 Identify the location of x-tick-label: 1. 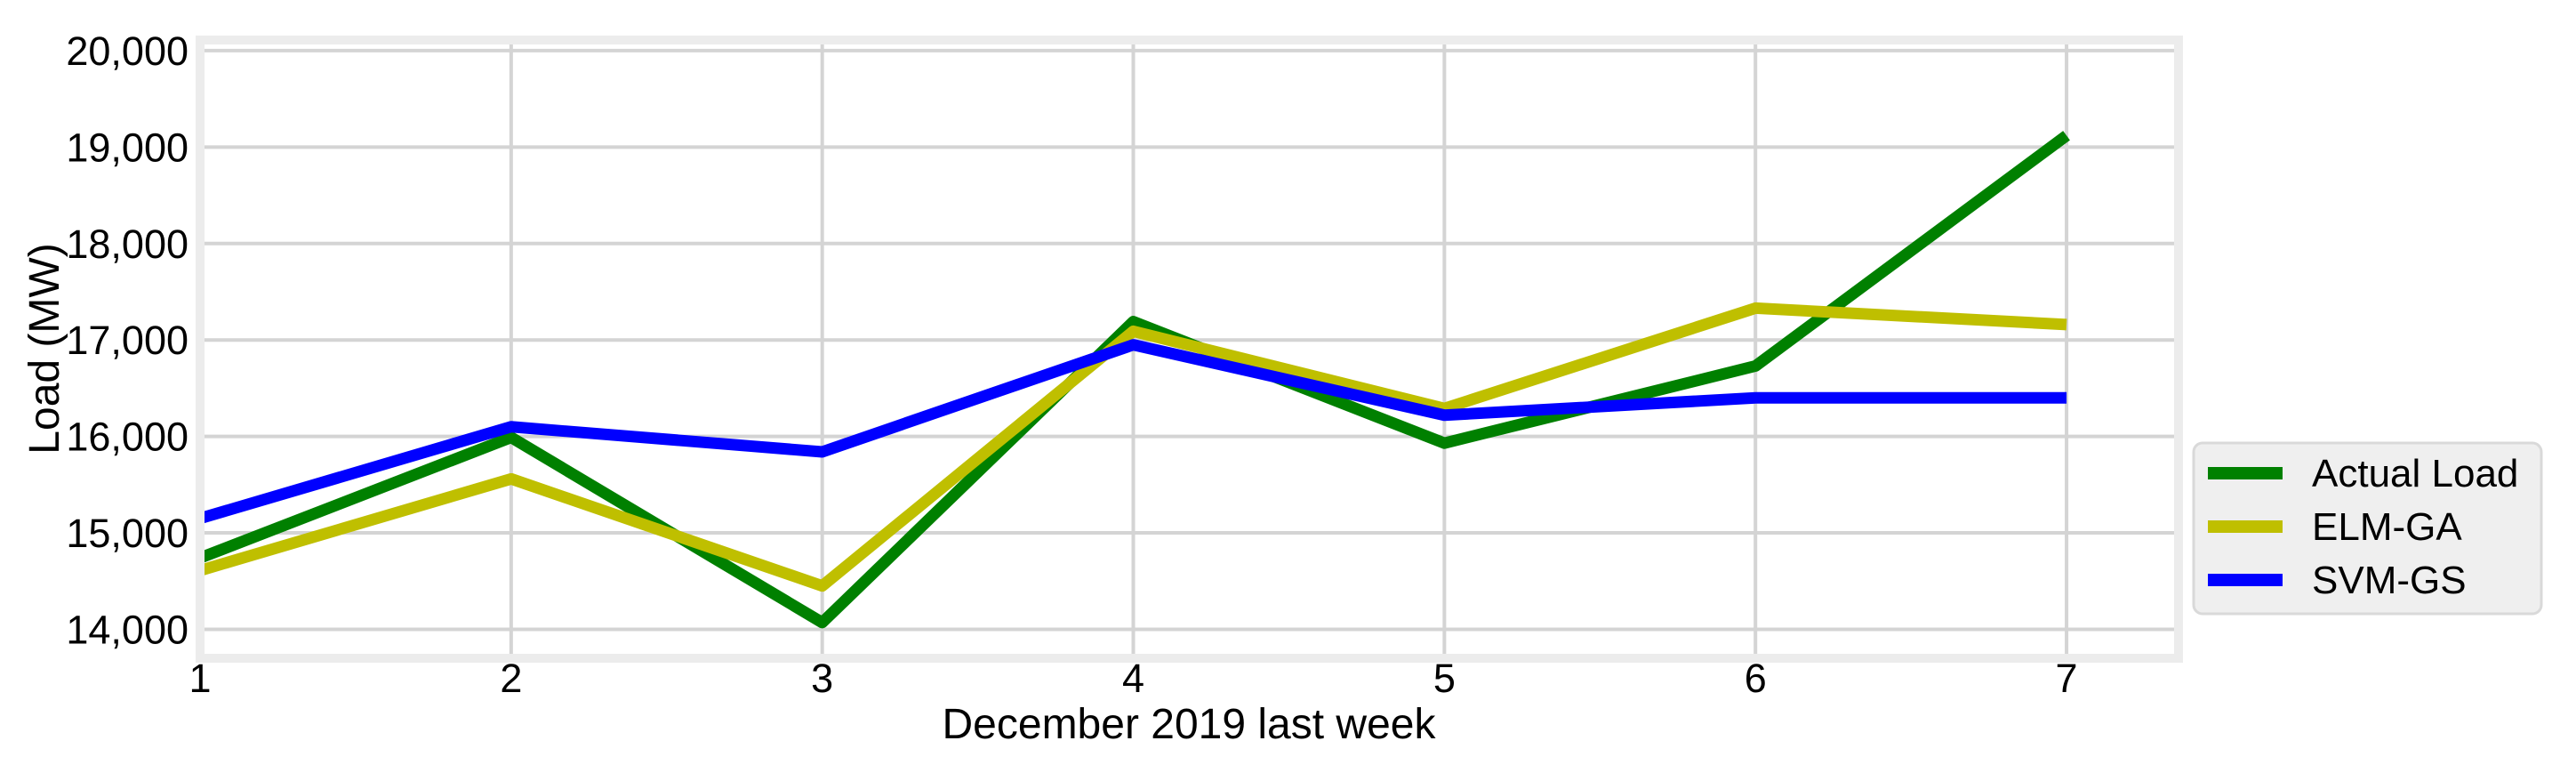
(200, 678).